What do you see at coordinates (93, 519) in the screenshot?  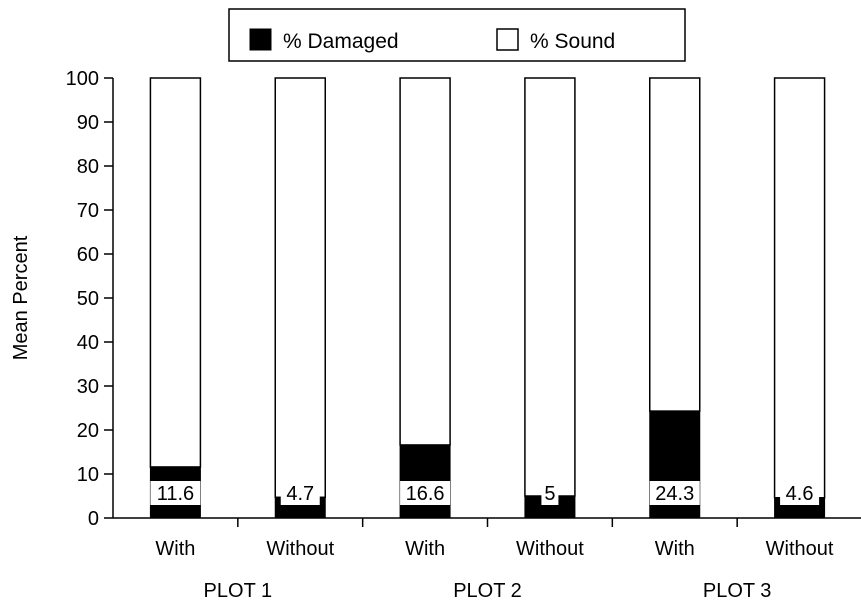 I see `y-tick-label: 0` at bounding box center [93, 519].